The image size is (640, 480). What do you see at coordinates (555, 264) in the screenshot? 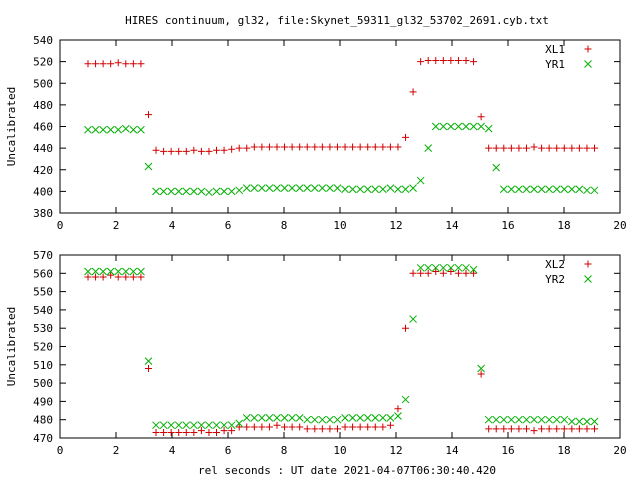
I see `legend-label-XL2: XL2` at bounding box center [555, 264].